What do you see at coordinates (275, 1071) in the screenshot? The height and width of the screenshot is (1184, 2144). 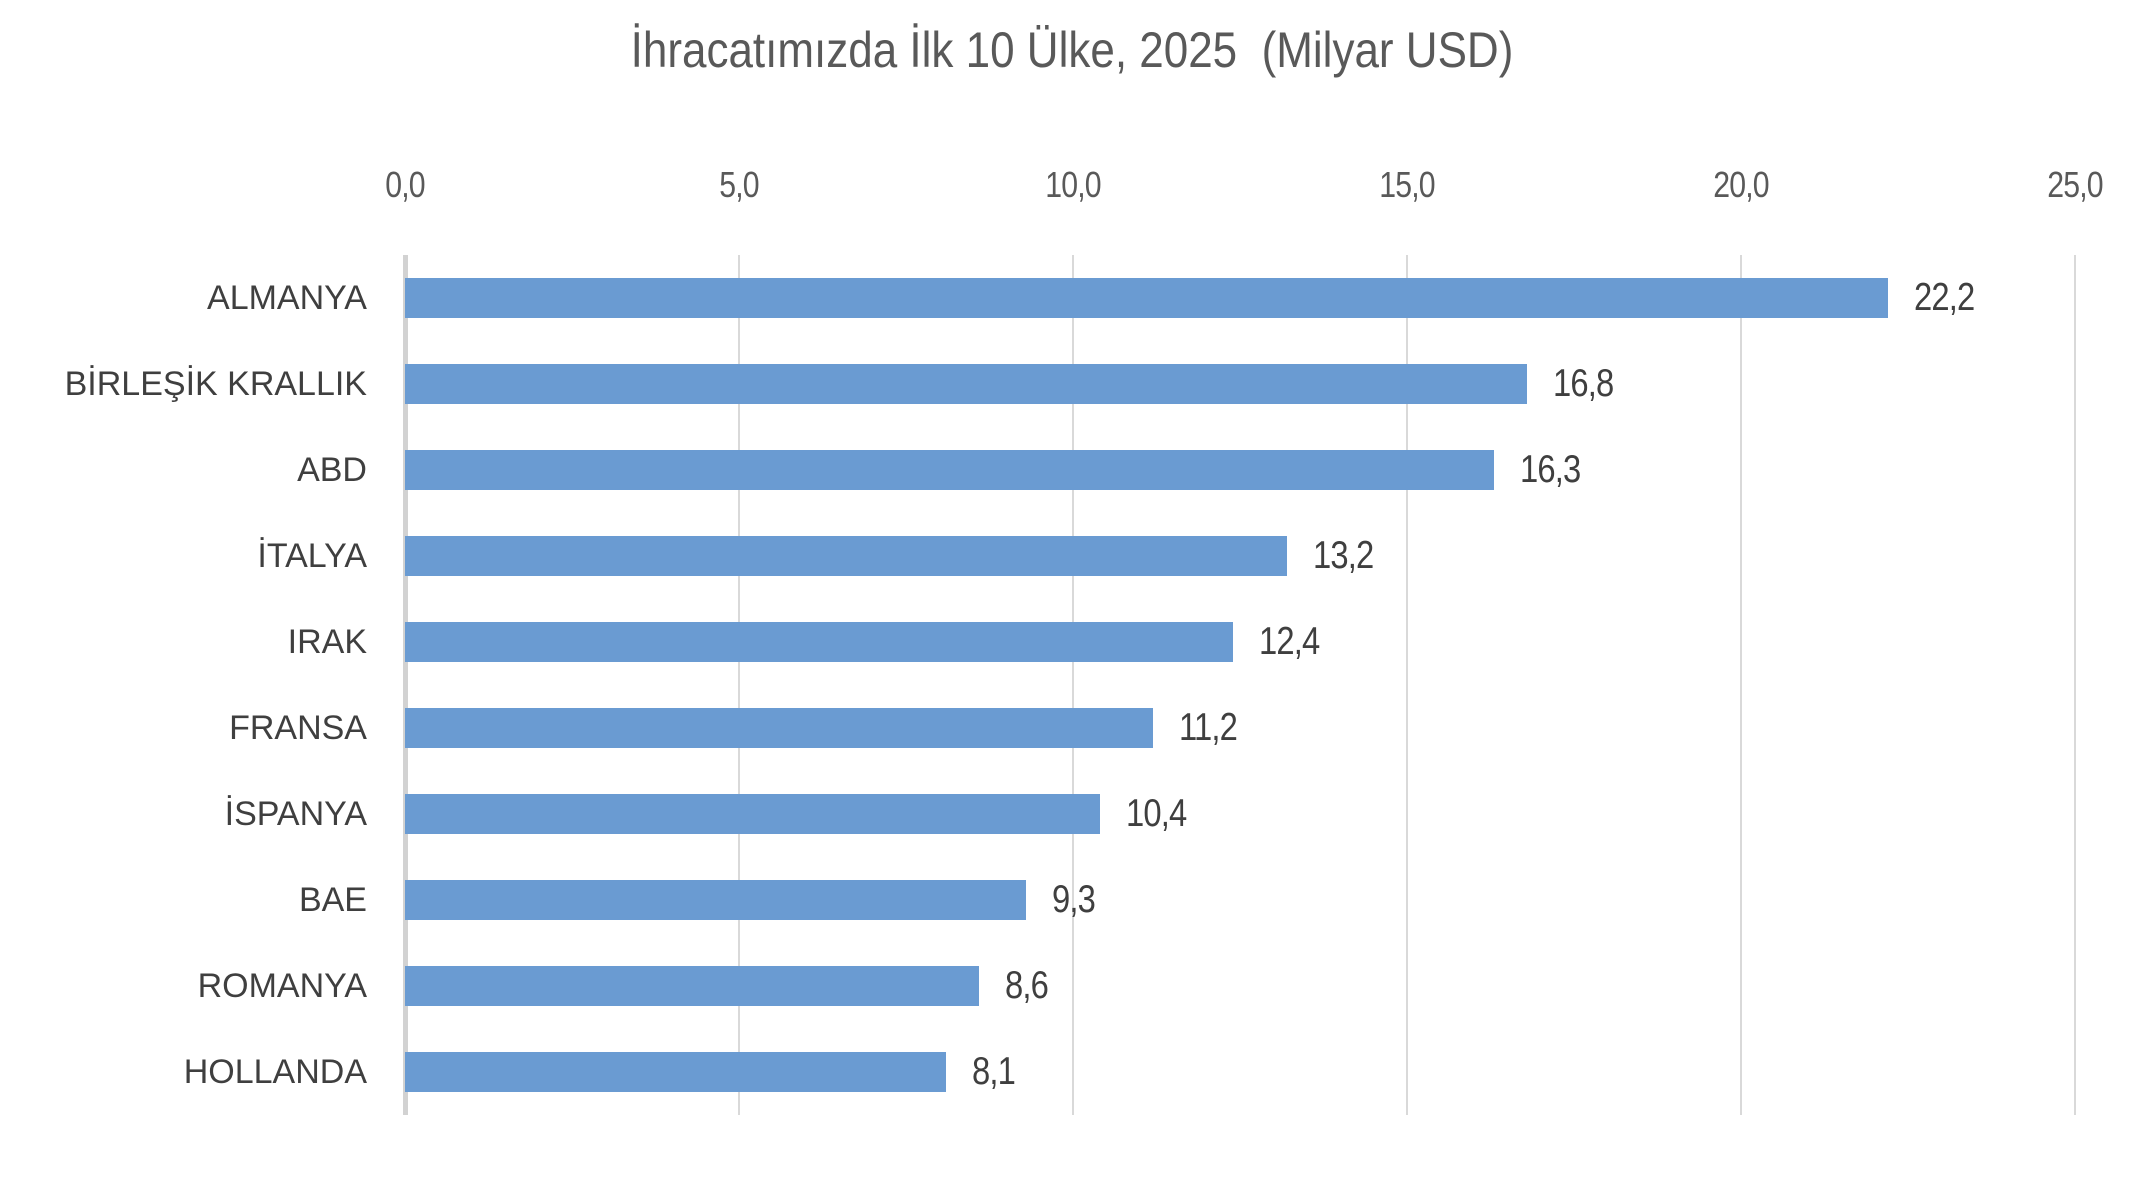 I see `category-label: HOLLANDA` at bounding box center [275, 1071].